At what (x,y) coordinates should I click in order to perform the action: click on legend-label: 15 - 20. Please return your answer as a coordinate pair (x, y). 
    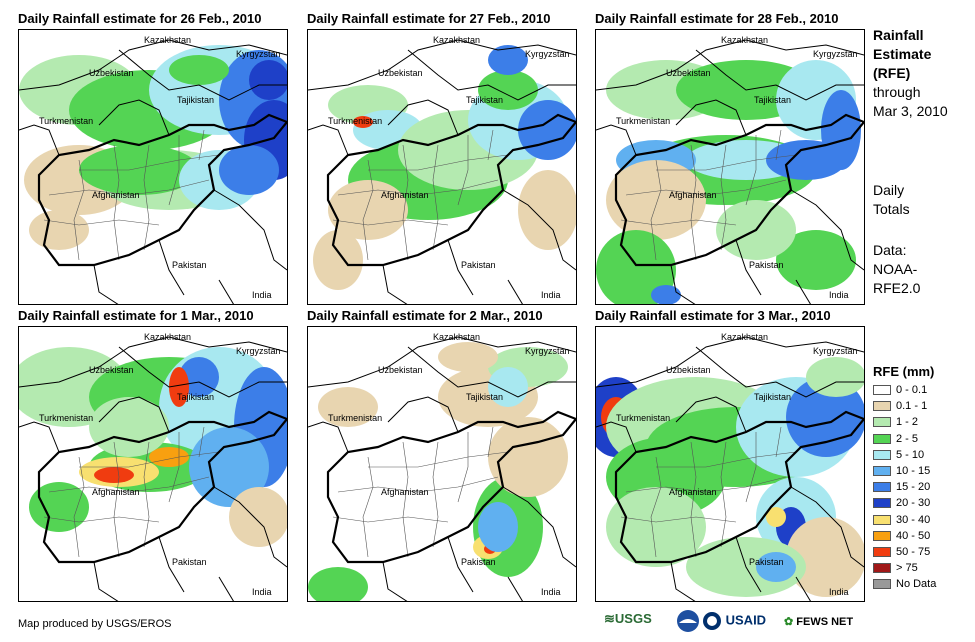
    Looking at the image, I should click on (913, 487).